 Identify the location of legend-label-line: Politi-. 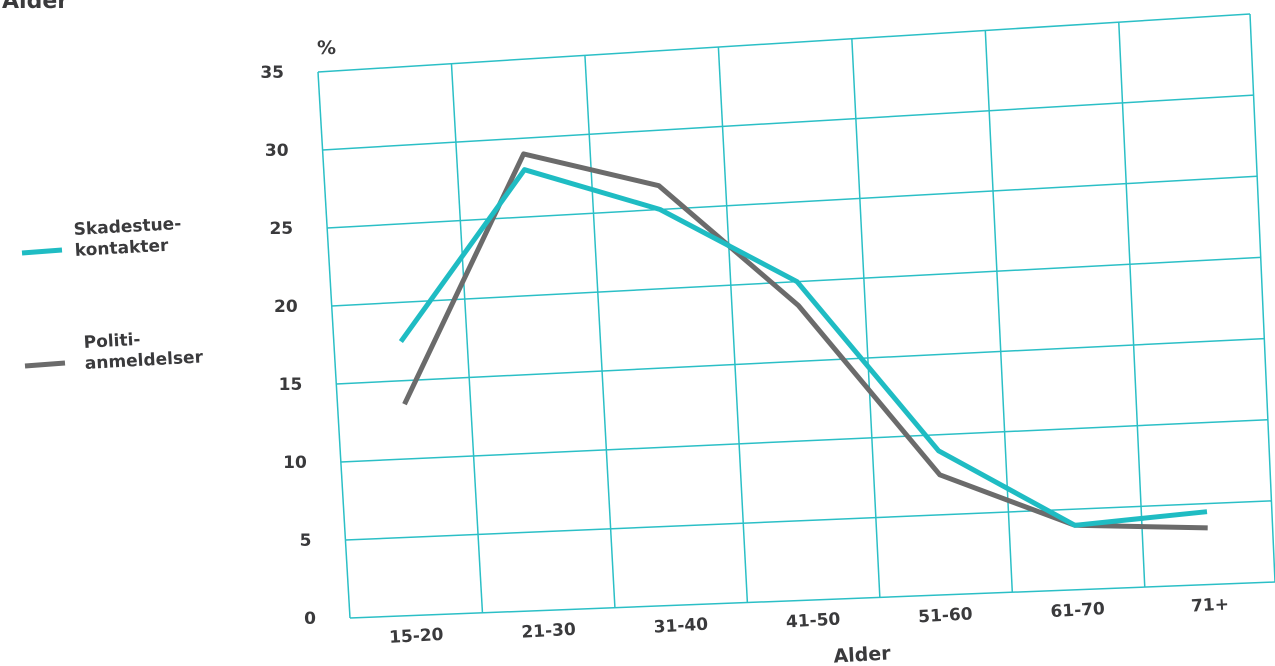
(112, 341).